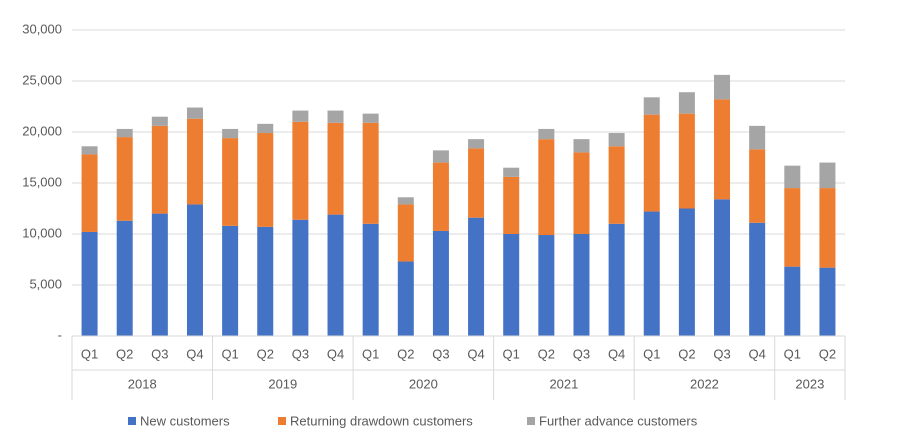  What do you see at coordinates (42, 79) in the screenshot?
I see `y-tick-label: 25,000` at bounding box center [42, 79].